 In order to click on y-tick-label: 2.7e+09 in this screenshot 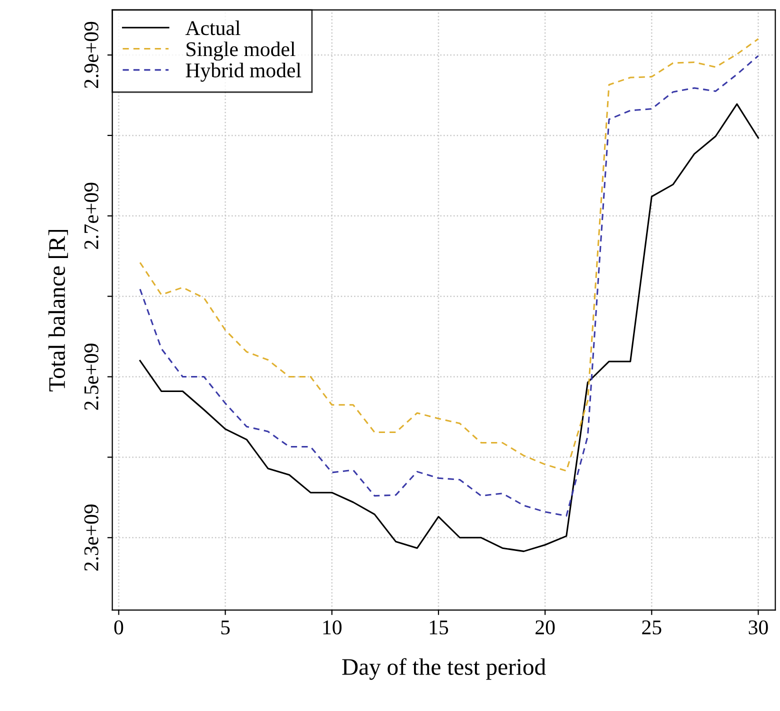, I will do `click(91, 215)`.